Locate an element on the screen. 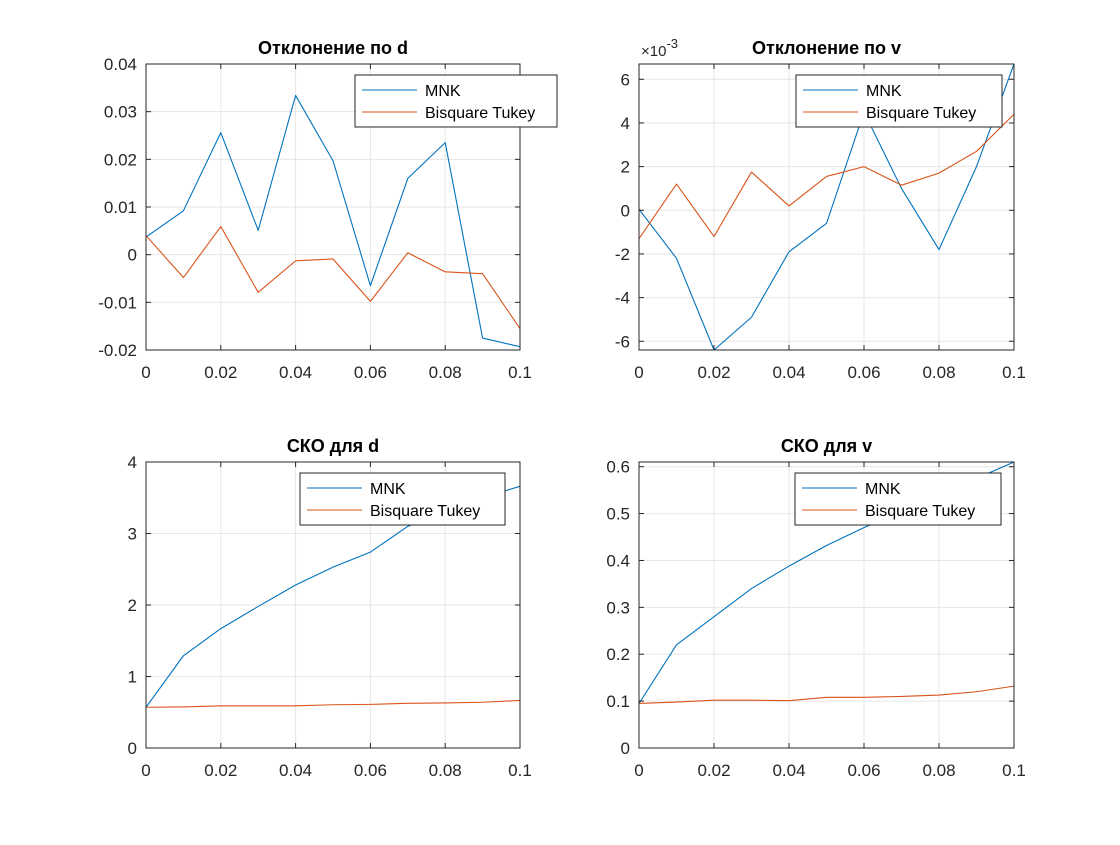 The width and height of the screenshot is (1120, 845). y-tick-label: 0.6 is located at coordinates (618, 467).